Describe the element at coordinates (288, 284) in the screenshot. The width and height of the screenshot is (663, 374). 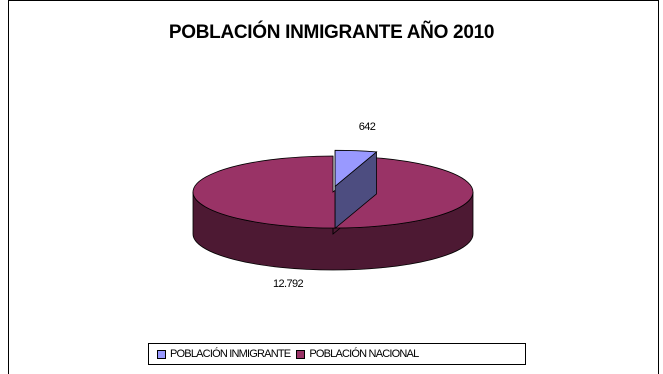
I see `data-label-nacional: 12.792` at that location.